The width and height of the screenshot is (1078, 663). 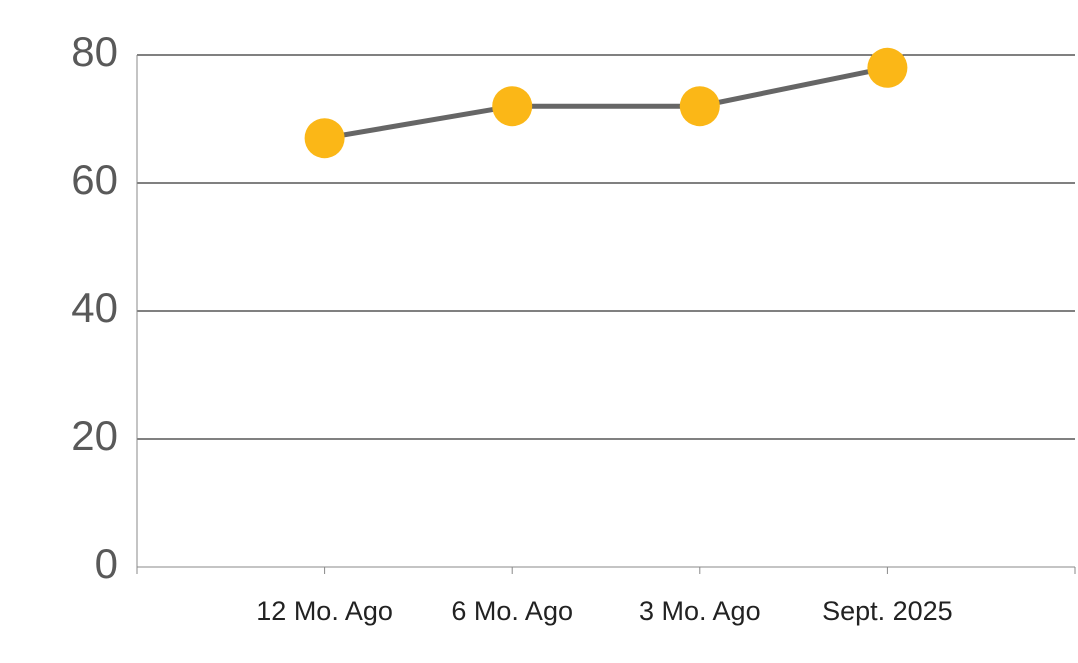 What do you see at coordinates (512, 611) in the screenshot?
I see `x-tick-label: 6 Mo. Ago` at bounding box center [512, 611].